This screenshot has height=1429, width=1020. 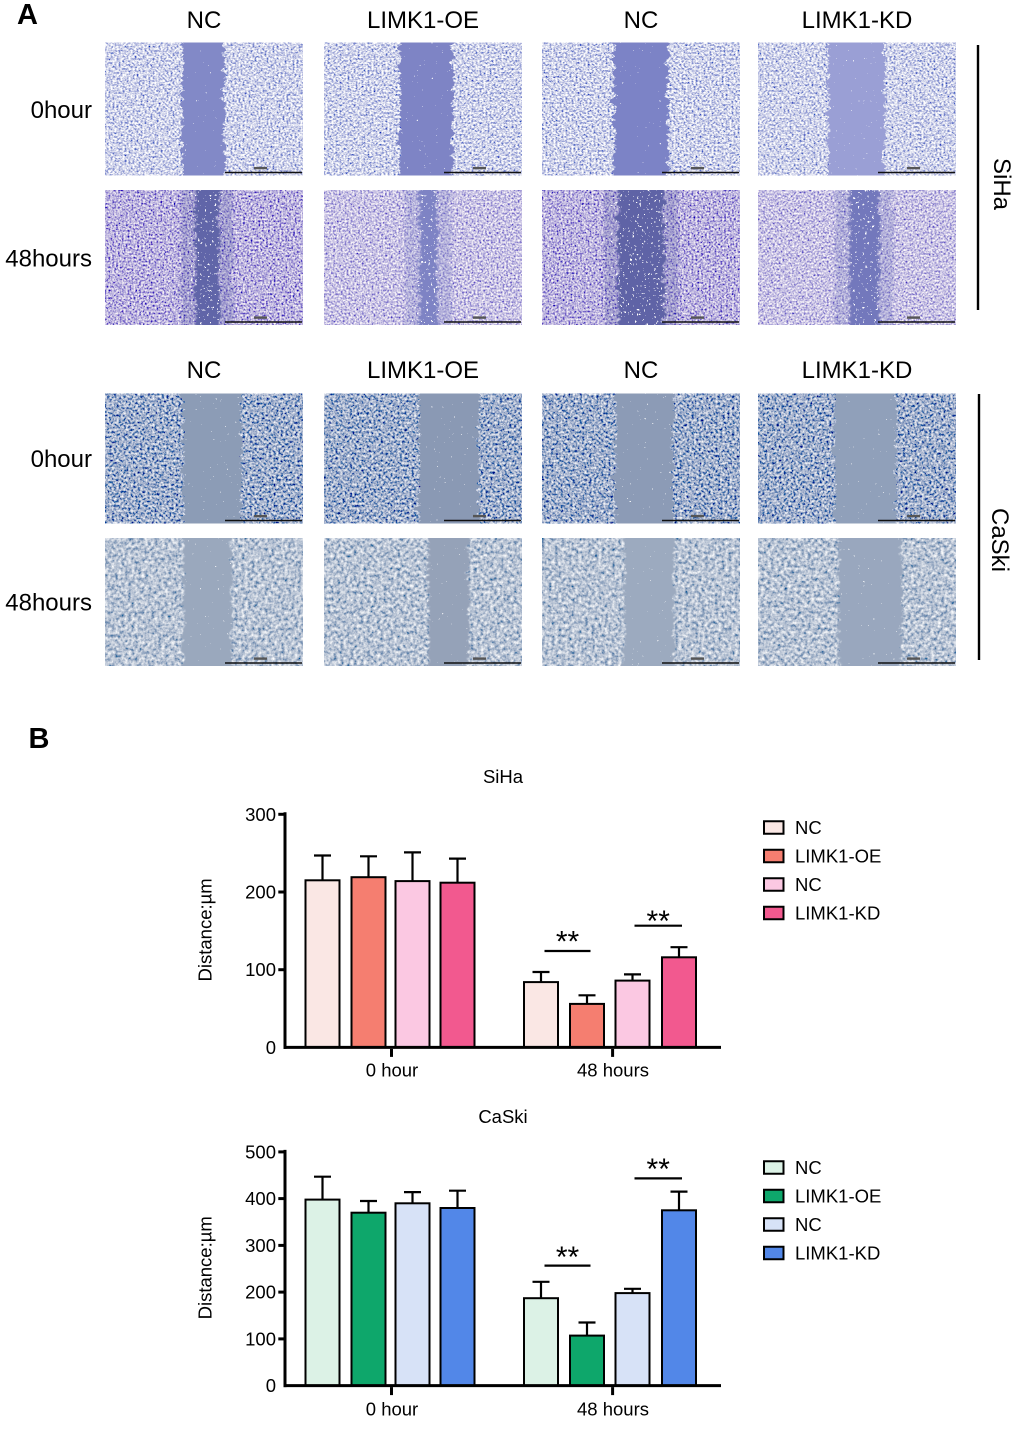 I want to click on svg-text: 500, so click(x=260, y=1151).